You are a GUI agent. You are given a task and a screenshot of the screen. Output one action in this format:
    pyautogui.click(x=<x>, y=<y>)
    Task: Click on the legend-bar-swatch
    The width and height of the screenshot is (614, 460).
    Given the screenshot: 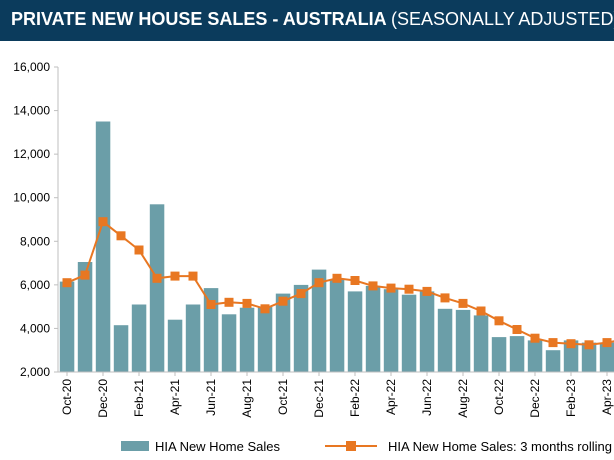 What is the action you would take?
    pyautogui.click(x=135, y=446)
    